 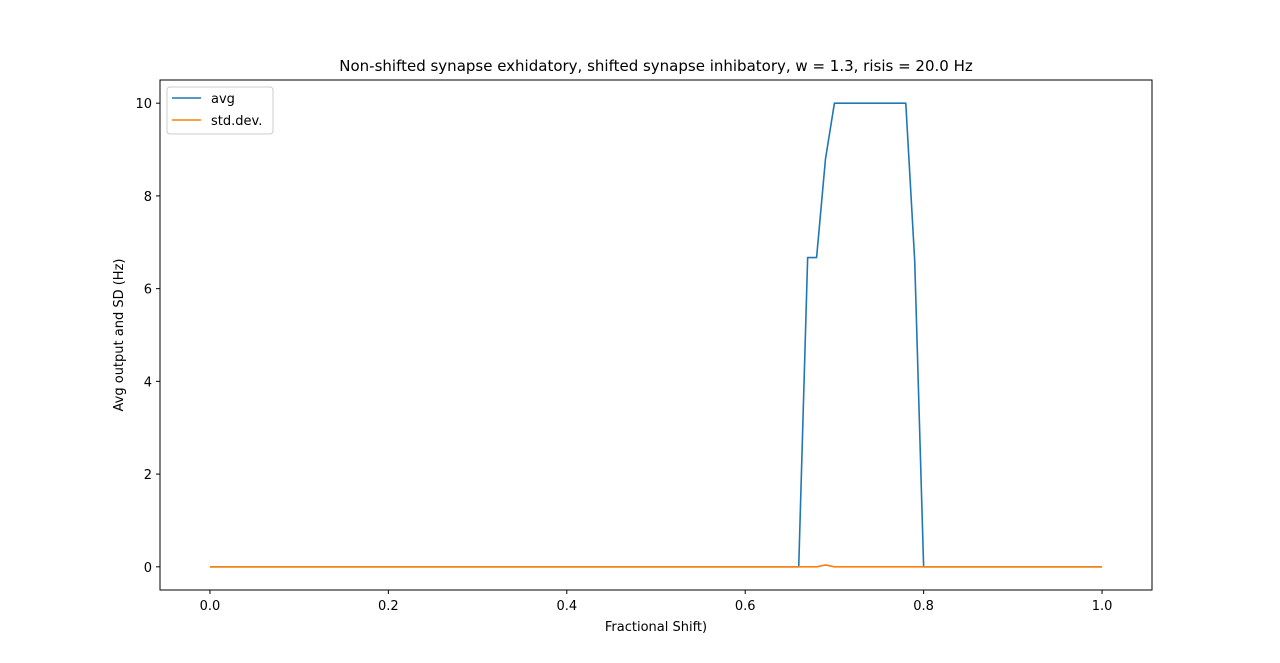 I want to click on x-axis: 0.0 0.2 0.4 0.6 0.8 1.0, so click(x=656, y=602).